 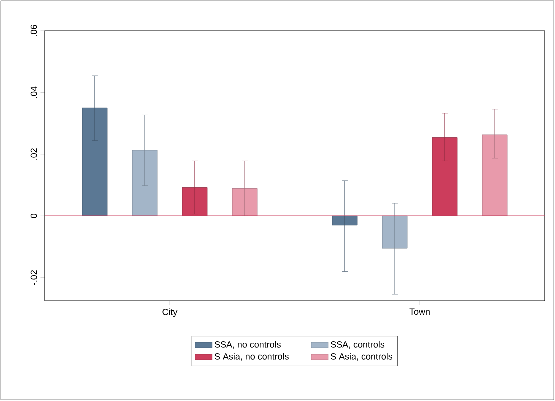 What do you see at coordinates (247, 345) in the screenshot?
I see `legend-label: SSA, no controls` at bounding box center [247, 345].